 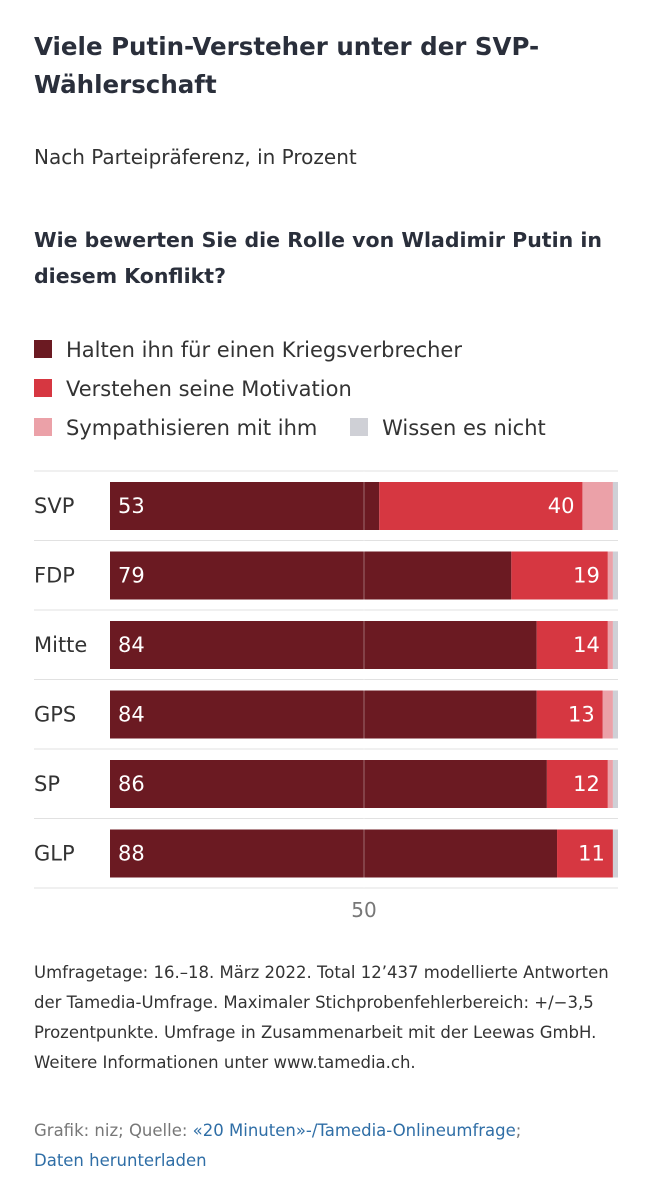 What do you see at coordinates (615, 784) in the screenshot?
I see `bar-segment-sp-s3` at bounding box center [615, 784].